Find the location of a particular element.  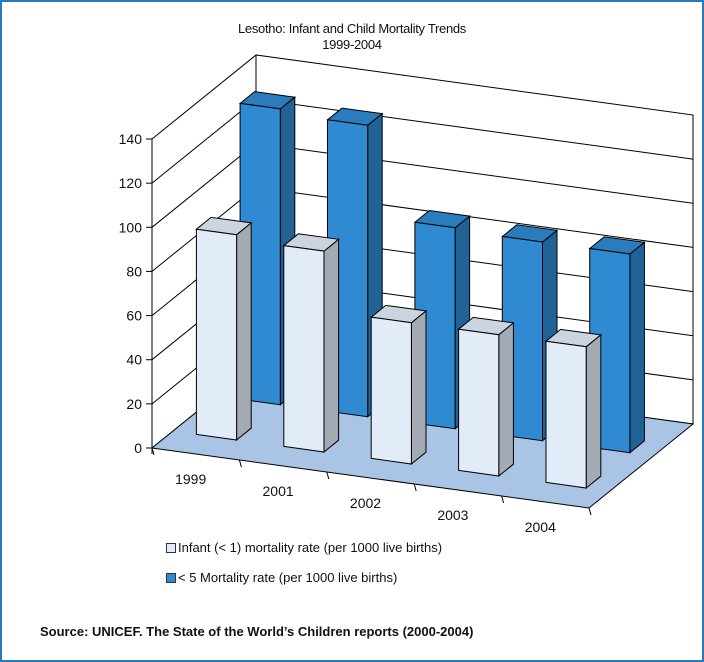

bar-under5-side is located at coordinates (637, 347).